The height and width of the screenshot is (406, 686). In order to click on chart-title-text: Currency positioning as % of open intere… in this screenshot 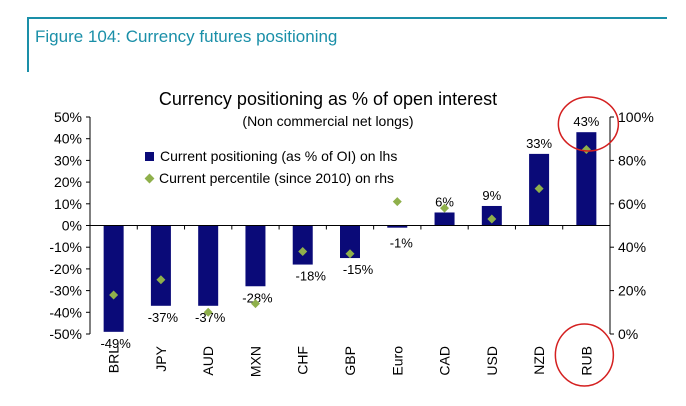, I will do `click(328, 99)`.